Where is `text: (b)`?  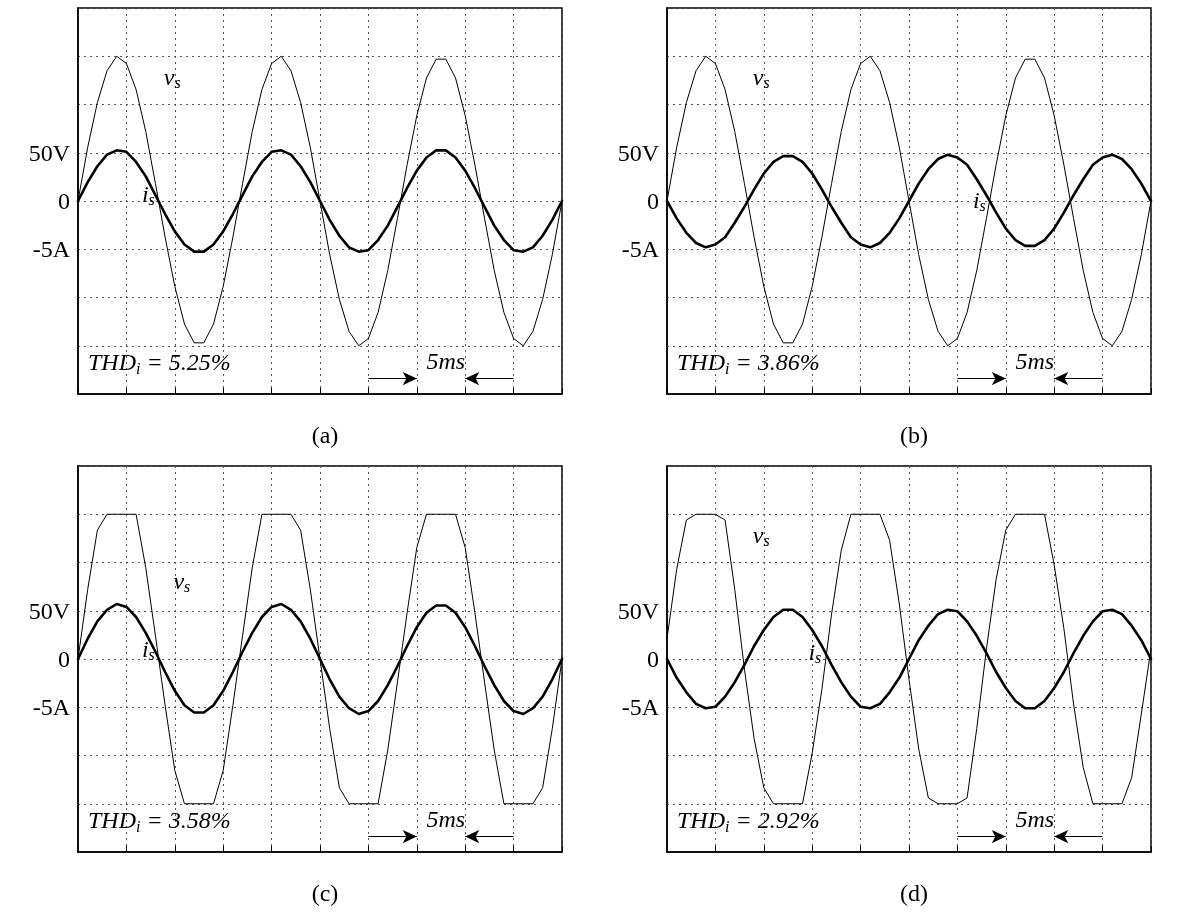 text: (b) is located at coordinates (914, 435).